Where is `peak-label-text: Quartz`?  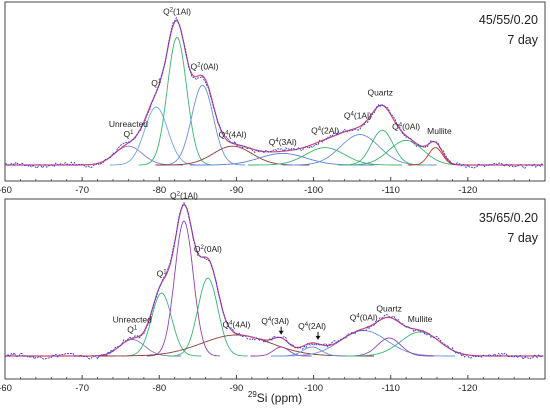 peak-label-text: Quartz is located at coordinates (389, 308).